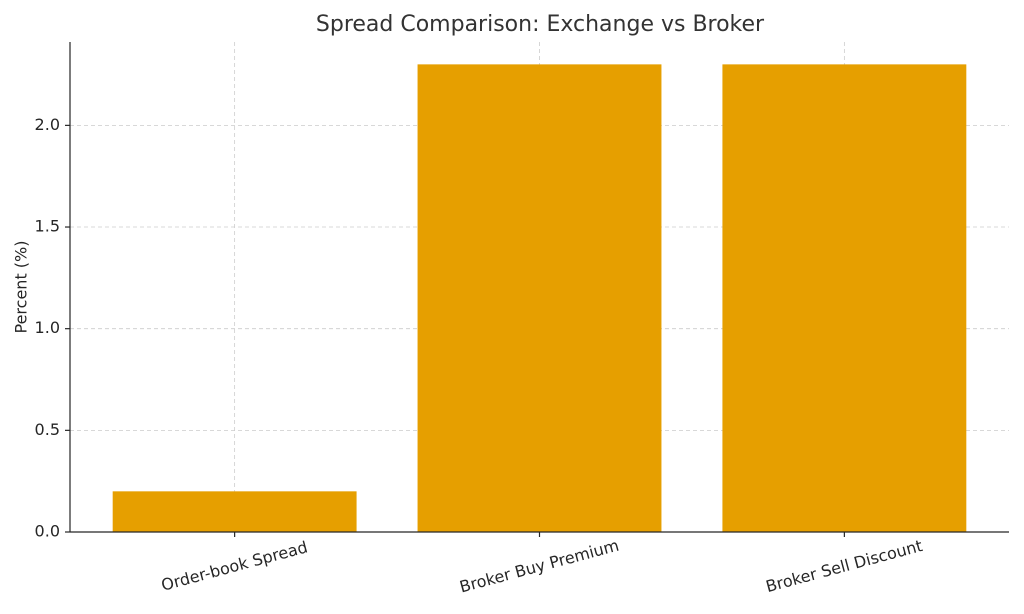  What do you see at coordinates (47, 327) in the screenshot?
I see `y-tick-label: 1.0` at bounding box center [47, 327].